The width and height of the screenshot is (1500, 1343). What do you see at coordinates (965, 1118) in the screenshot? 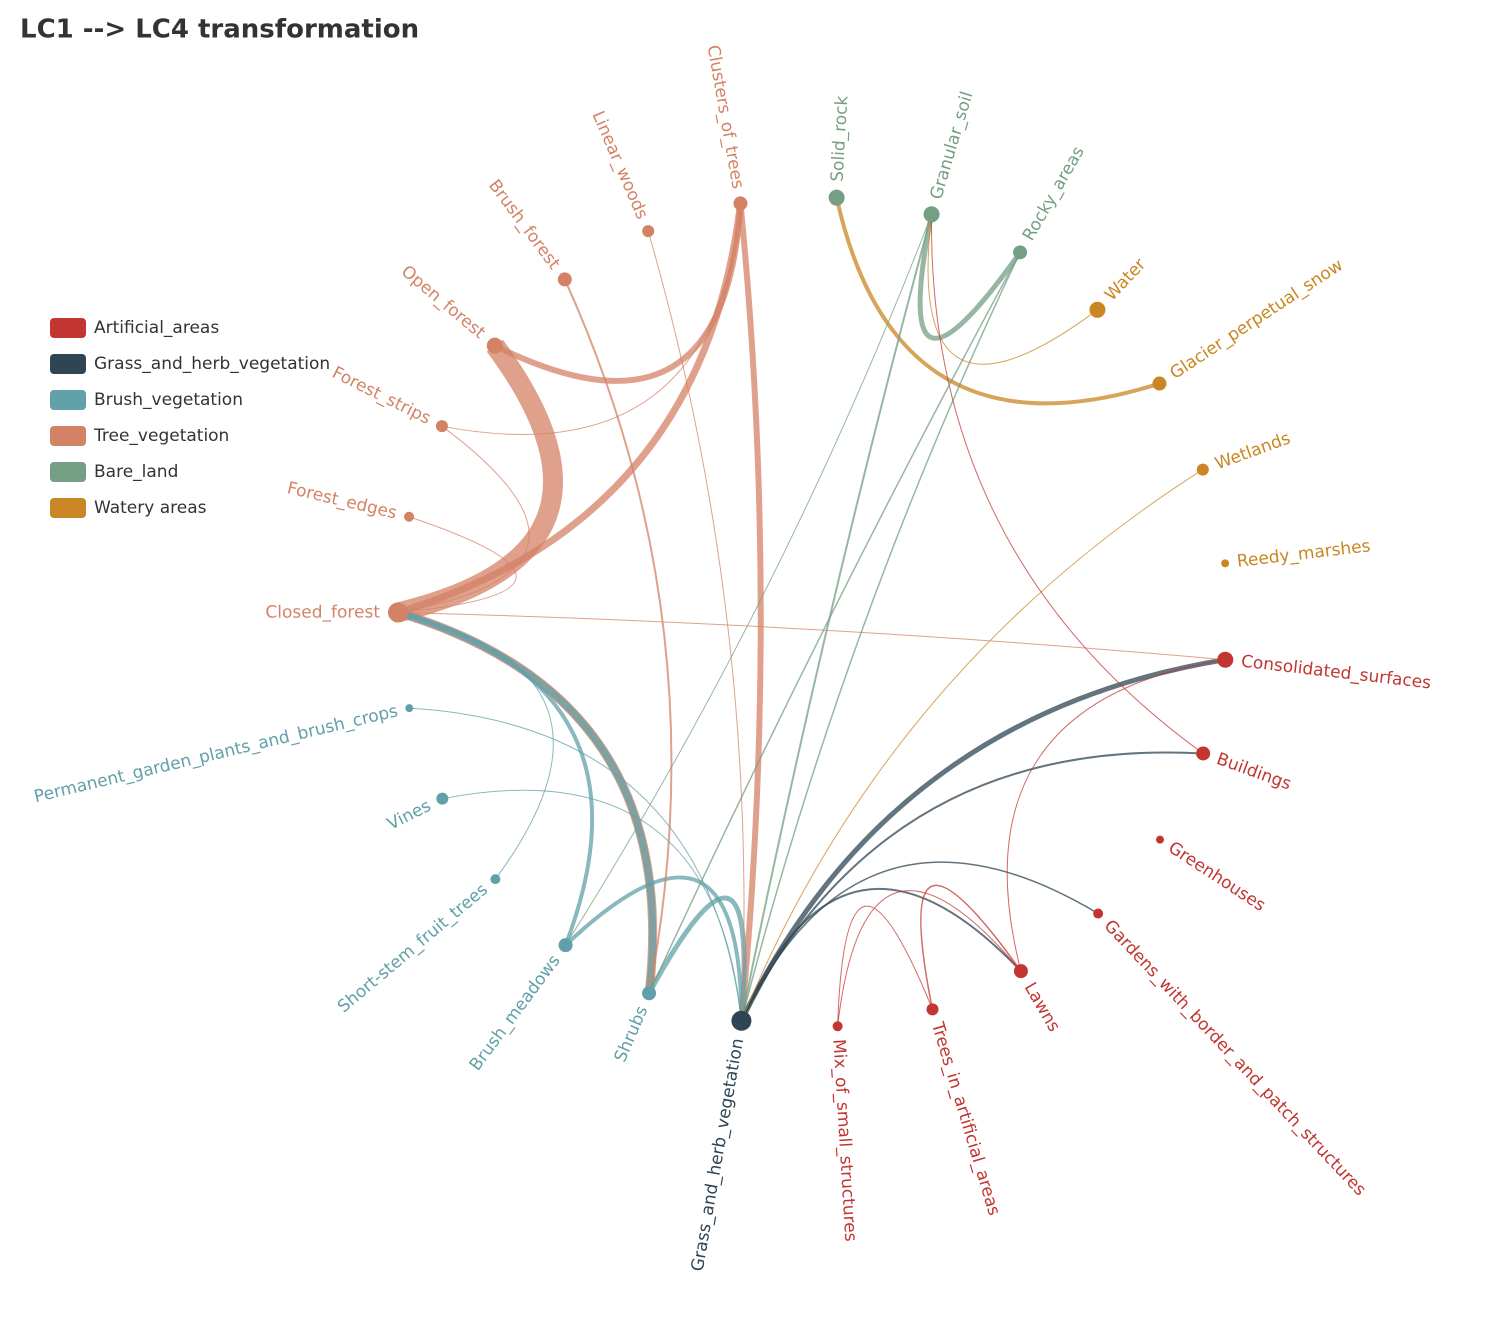
I see `node-label: Trees_in_artificial_areas` at bounding box center [965, 1118].